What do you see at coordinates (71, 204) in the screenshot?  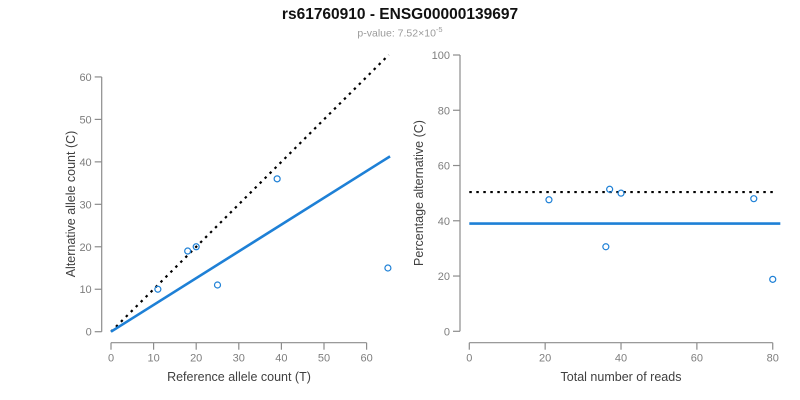 I see `y-axis-title: Alternative allele count (C)` at bounding box center [71, 204].